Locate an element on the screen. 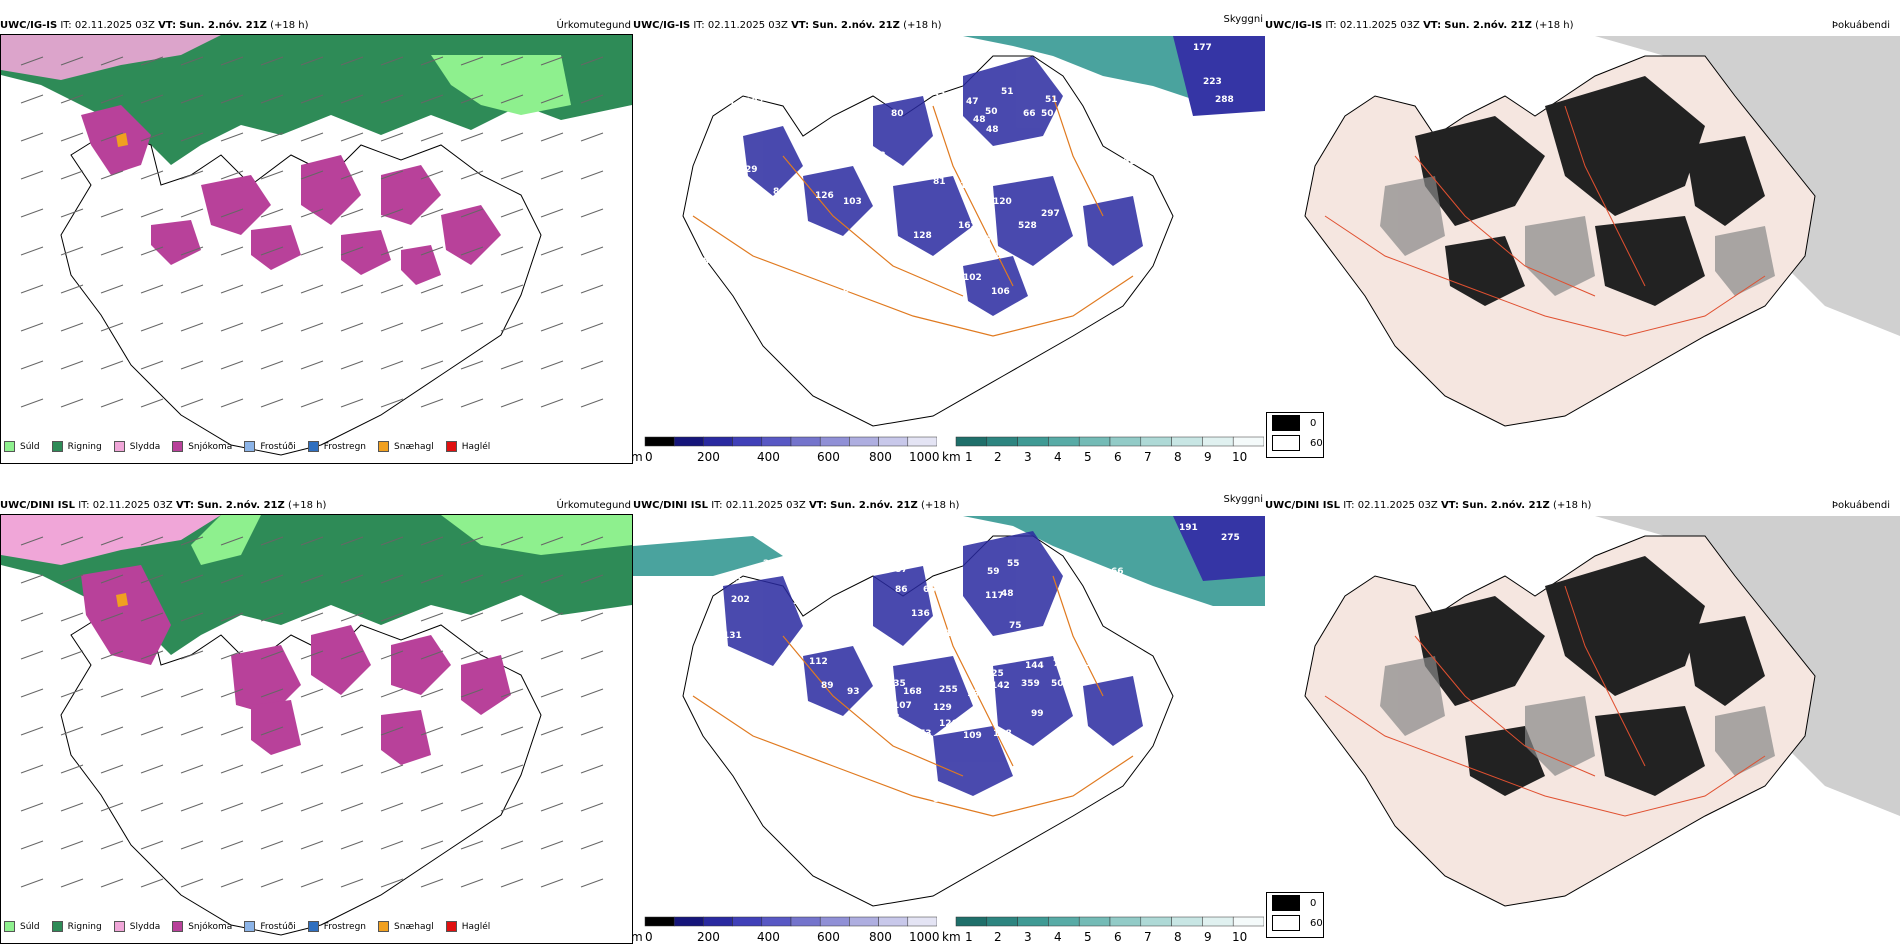  colorbar-tick: 200 is located at coordinates (708, 457).